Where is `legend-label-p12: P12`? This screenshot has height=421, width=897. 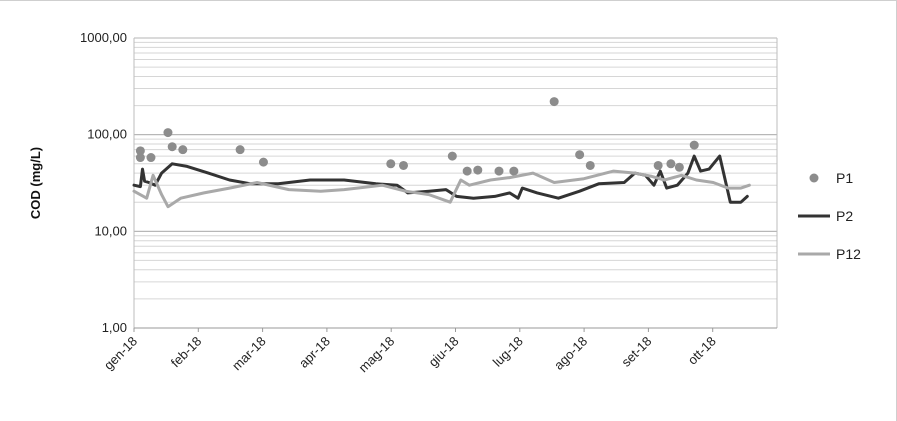
legend-label-p12: P12 is located at coordinates (848, 254).